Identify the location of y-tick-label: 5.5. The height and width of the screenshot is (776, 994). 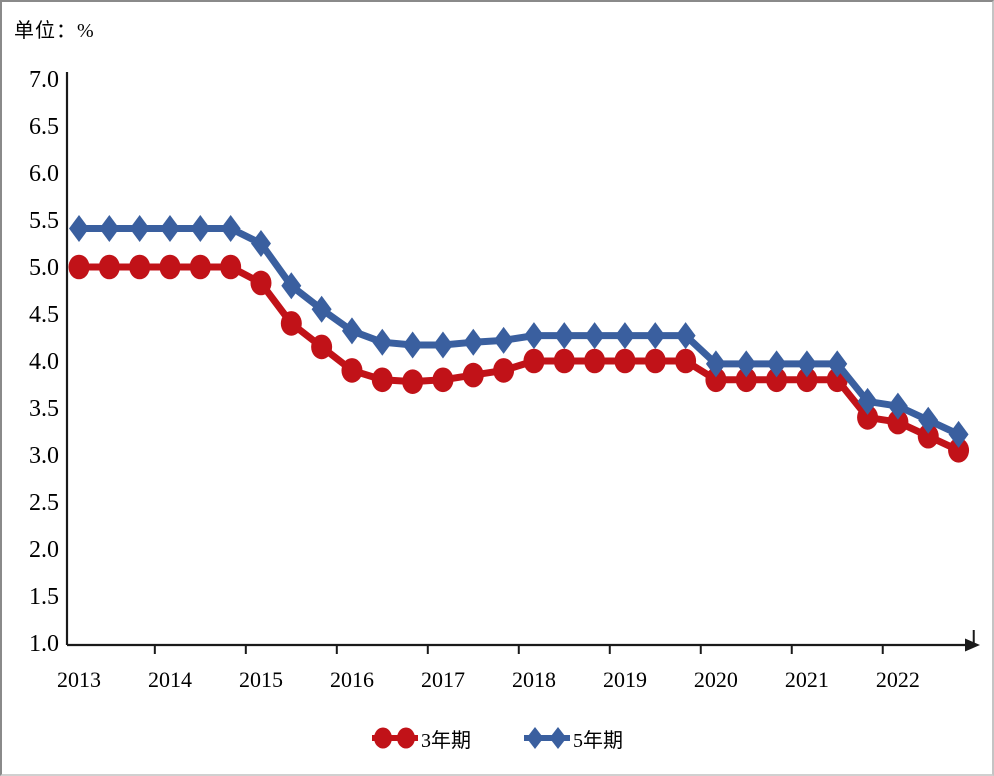
(44, 221).